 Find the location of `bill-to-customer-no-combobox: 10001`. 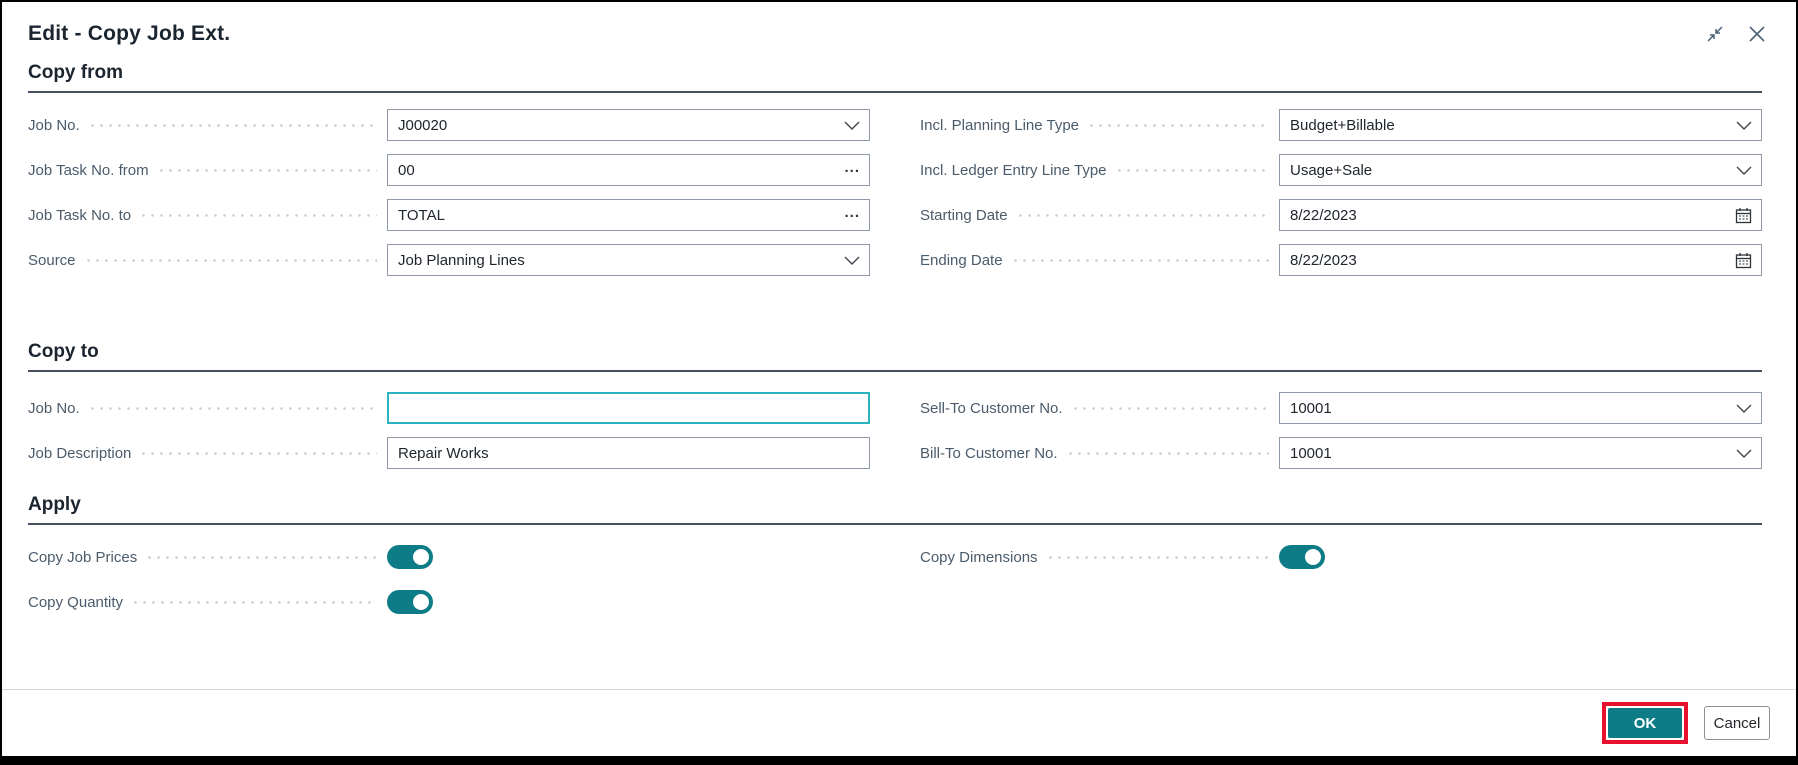

bill-to-customer-no-combobox: 10001 is located at coordinates (1520, 453).